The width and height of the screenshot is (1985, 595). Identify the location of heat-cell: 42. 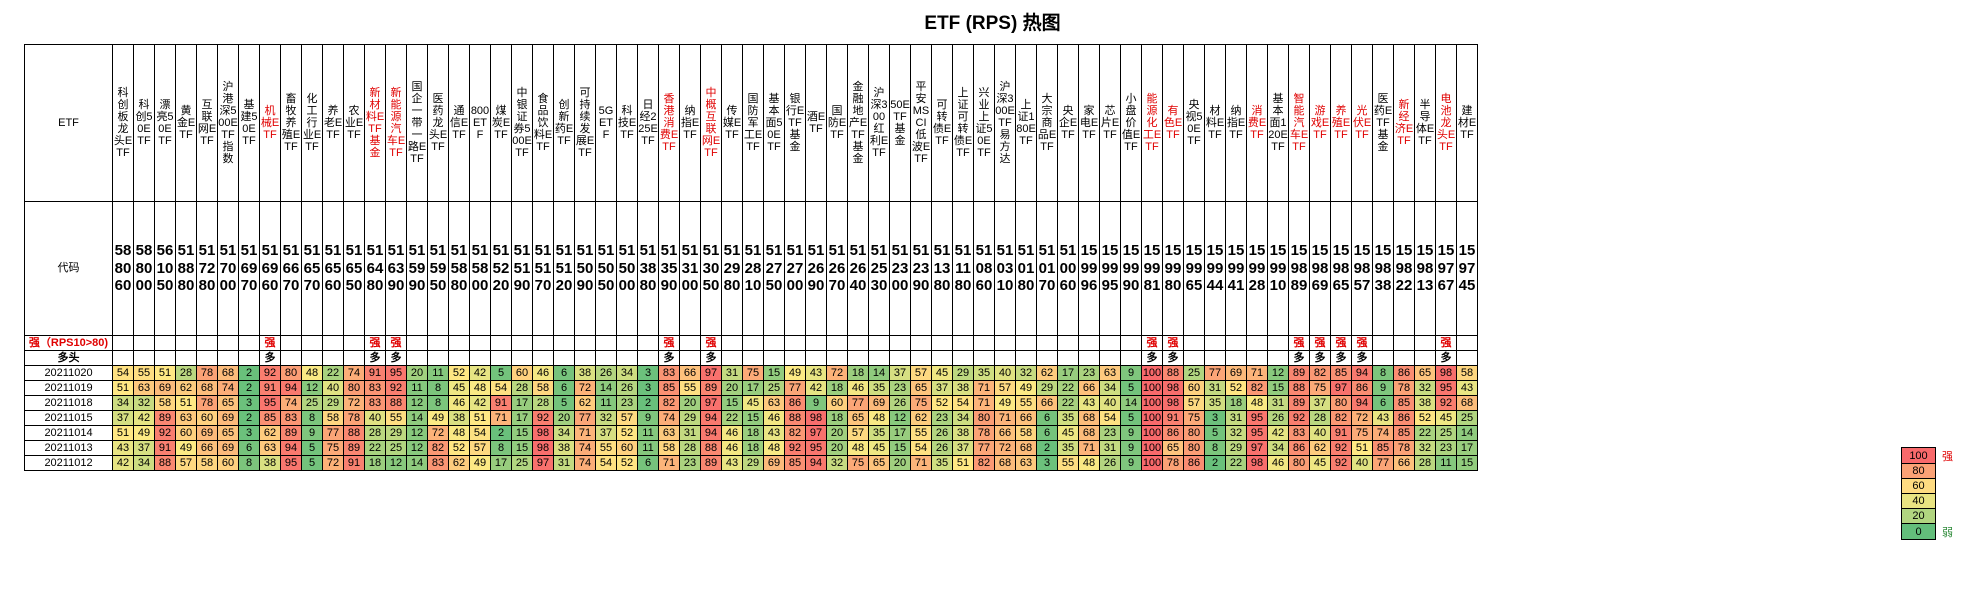
(480, 403).